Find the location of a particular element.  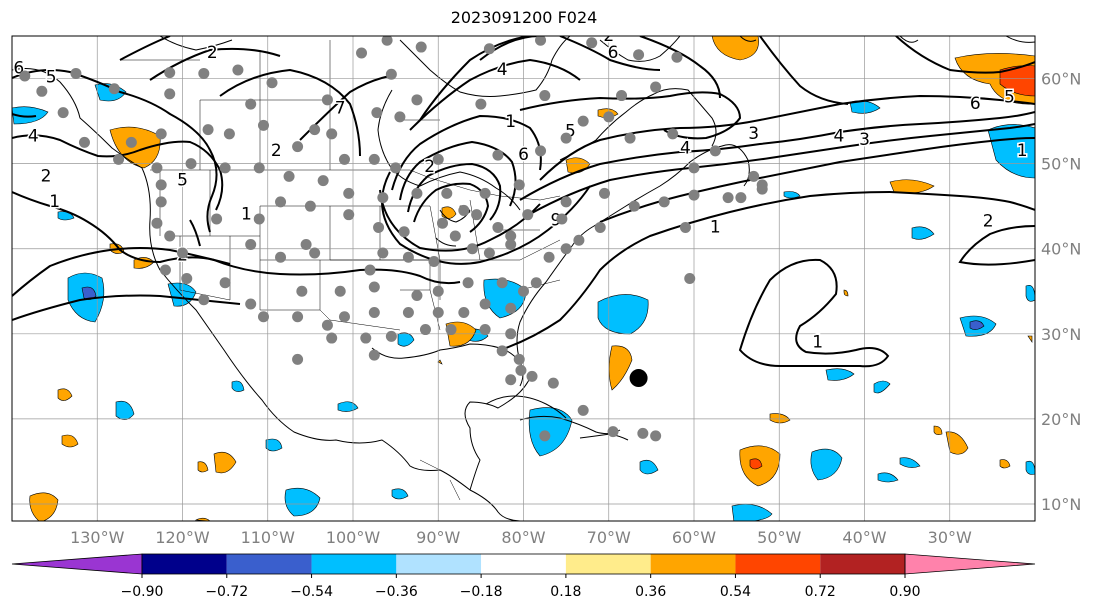

lat-tick-label: 30°N is located at coordinates (1061, 334).